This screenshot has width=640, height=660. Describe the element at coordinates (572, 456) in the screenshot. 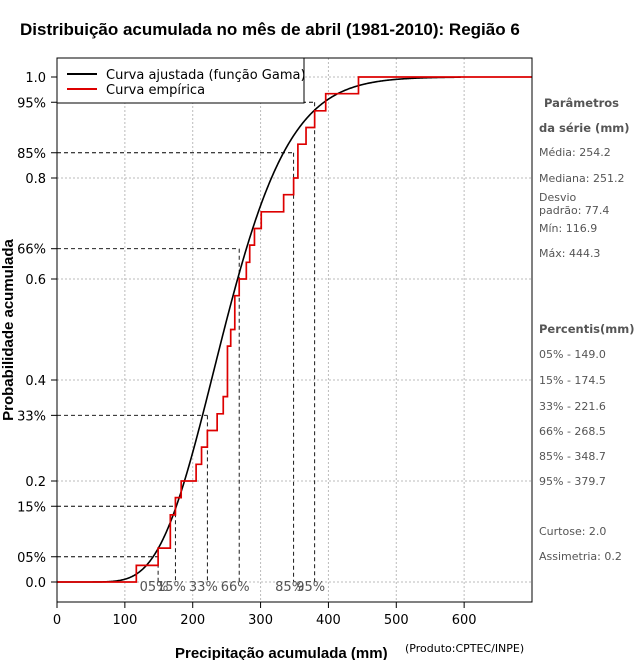

I see `percentile-value: 85% - 348.7` at that location.